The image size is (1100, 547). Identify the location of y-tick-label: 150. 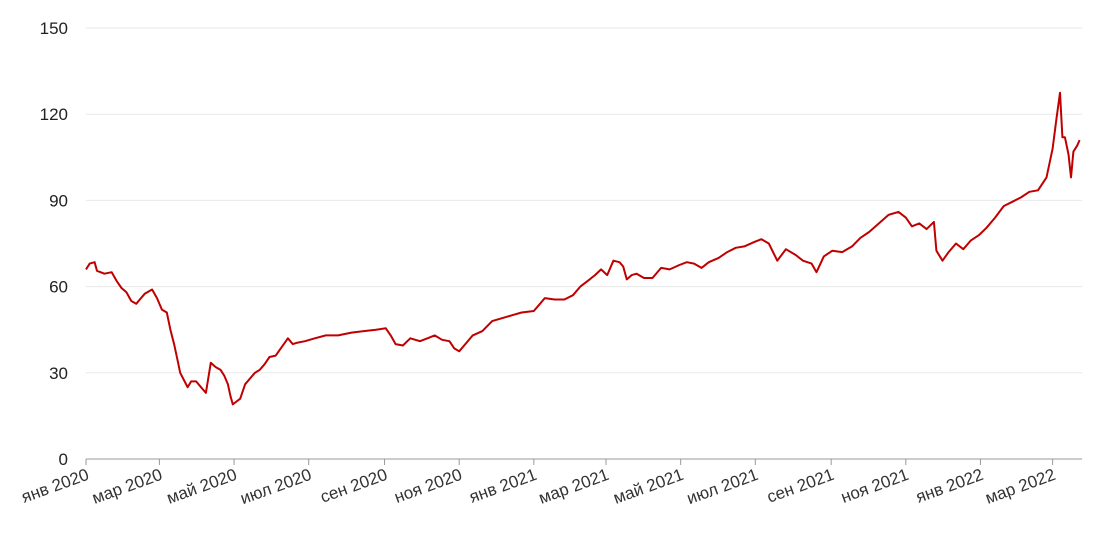
(54, 28).